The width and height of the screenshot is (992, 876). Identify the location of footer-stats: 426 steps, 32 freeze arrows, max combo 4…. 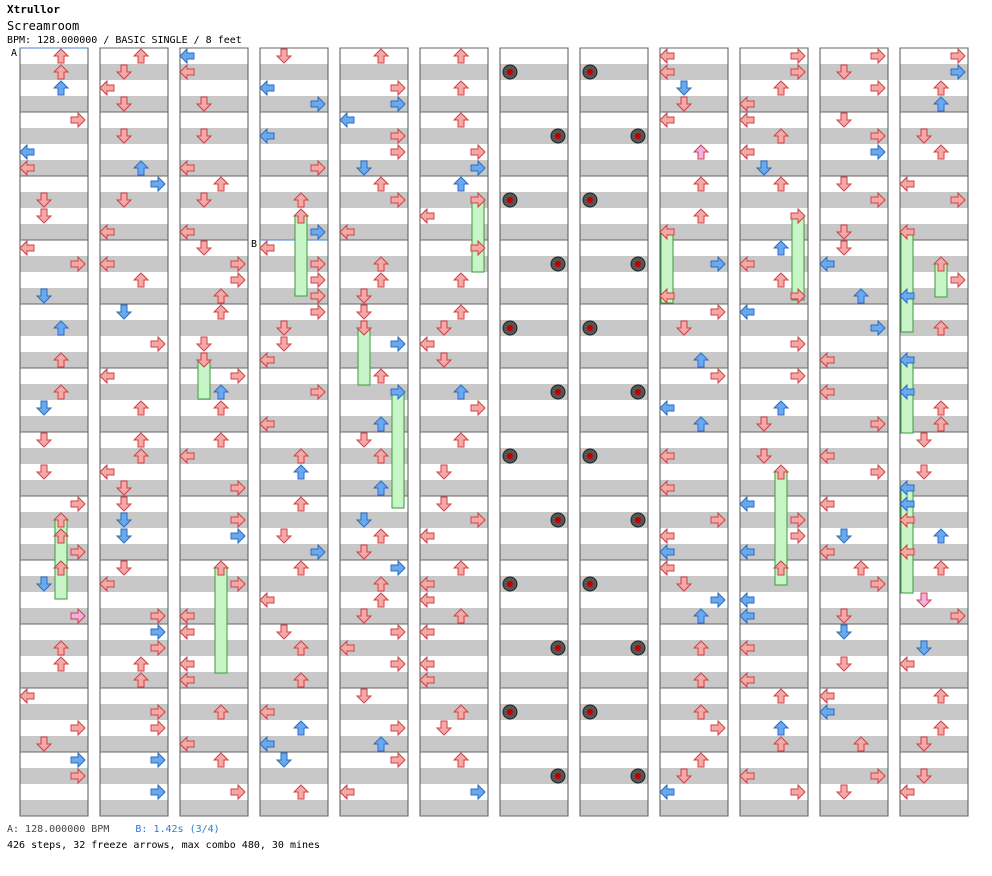
(164, 845).